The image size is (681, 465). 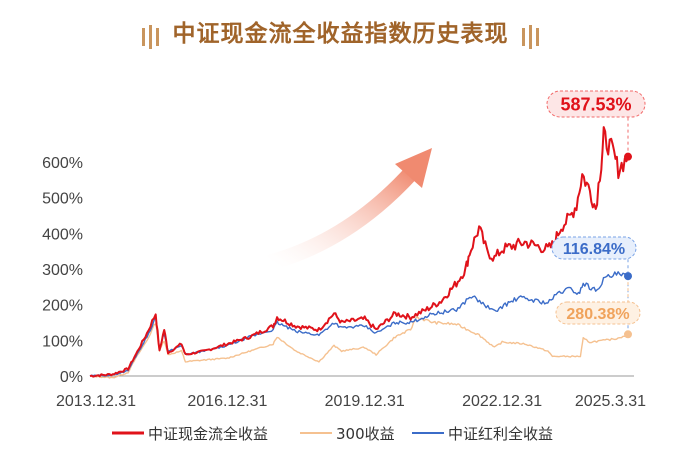 I want to click on x-tick-label: 2019.12.31, so click(x=365, y=401).